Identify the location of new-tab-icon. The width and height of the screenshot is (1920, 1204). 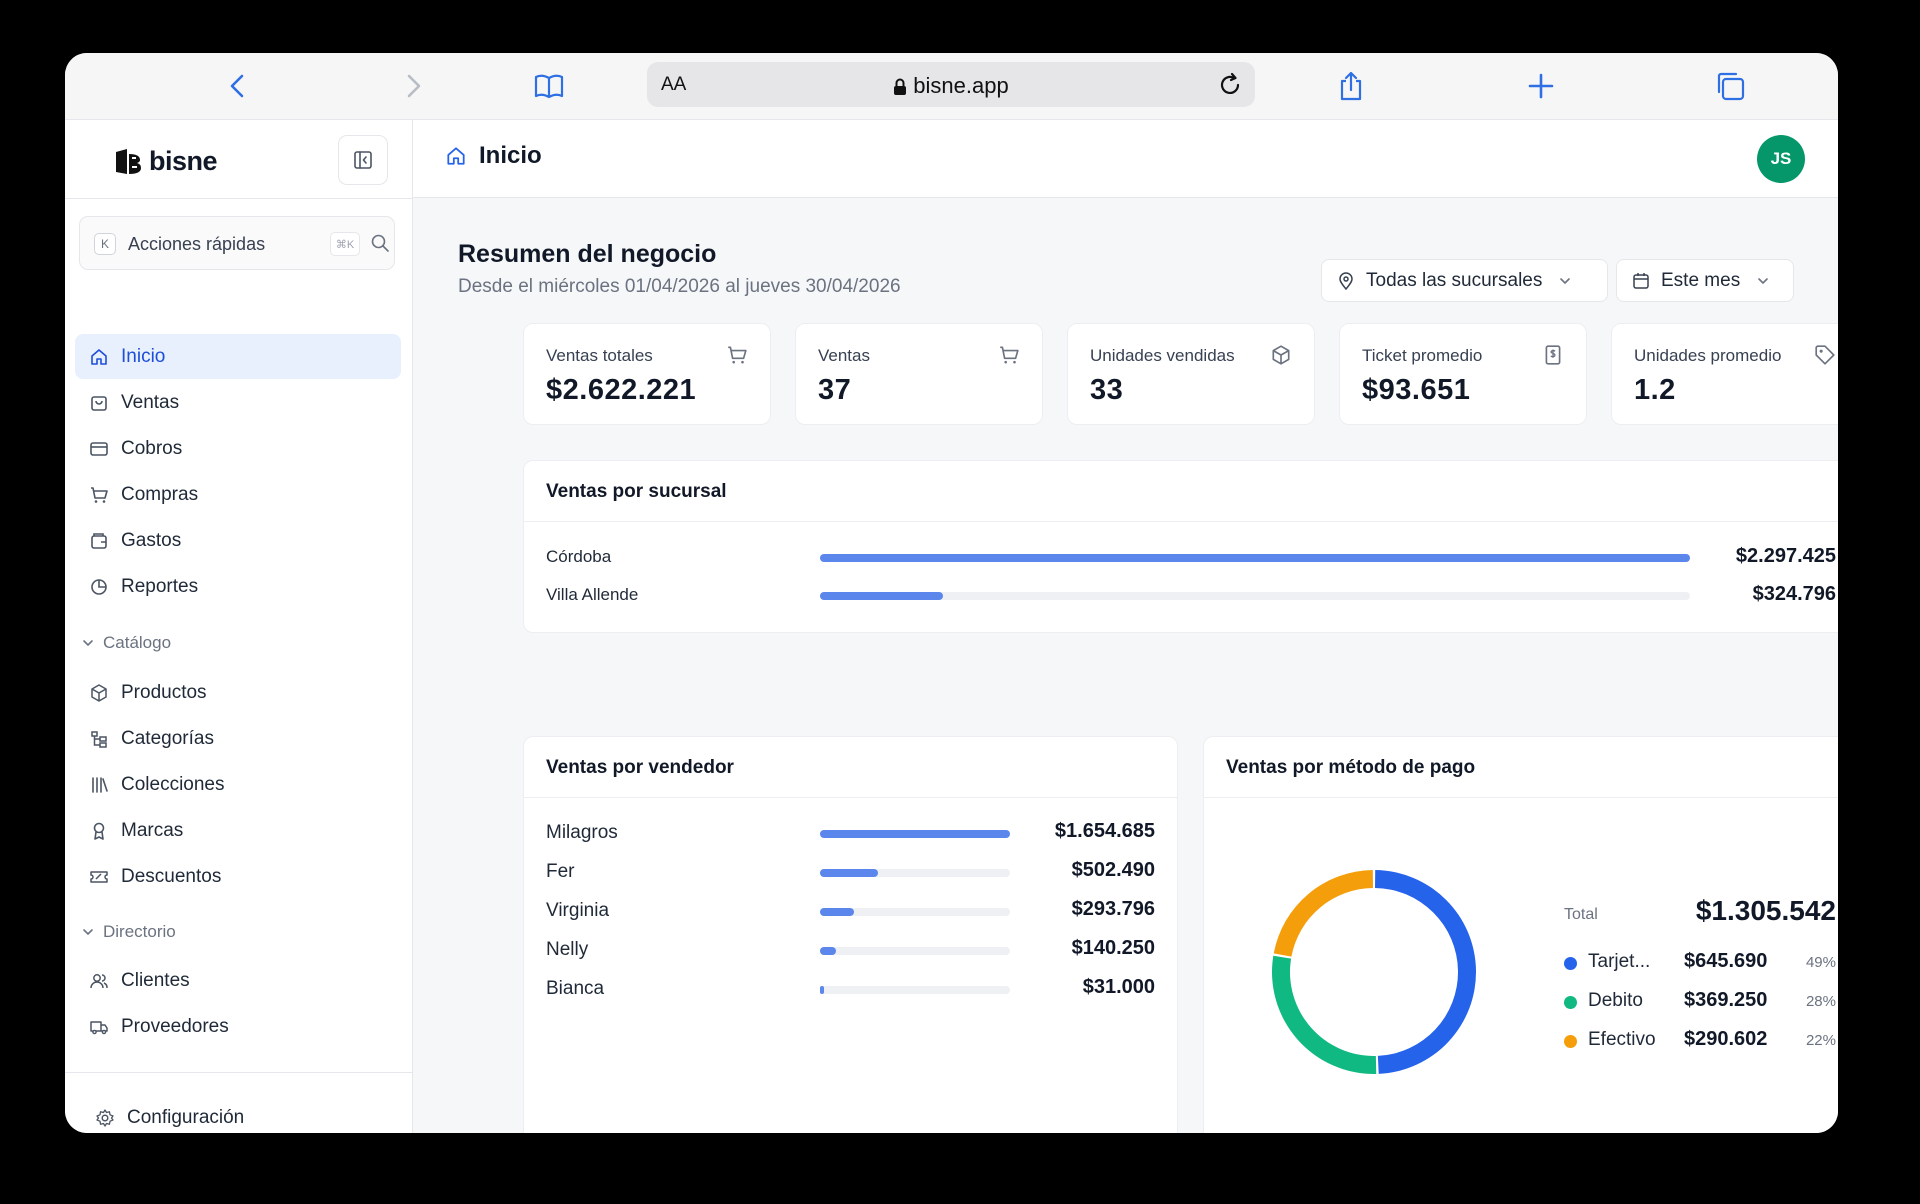
(1541, 86).